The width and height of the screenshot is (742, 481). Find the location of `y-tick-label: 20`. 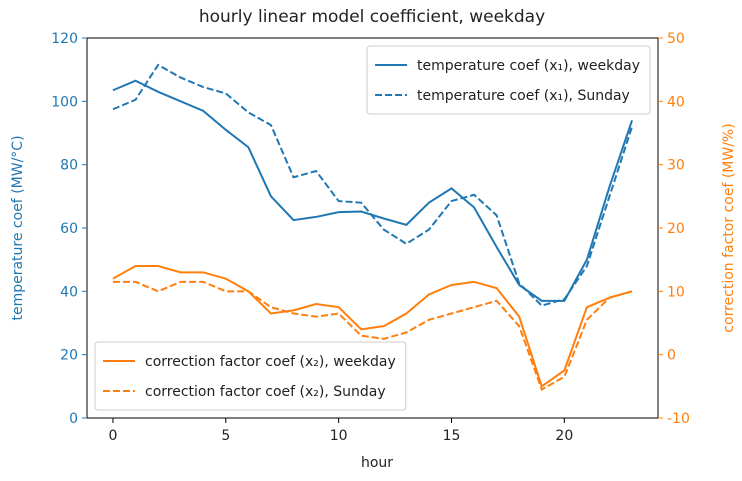

y-tick-label: 20 is located at coordinates (69, 356).